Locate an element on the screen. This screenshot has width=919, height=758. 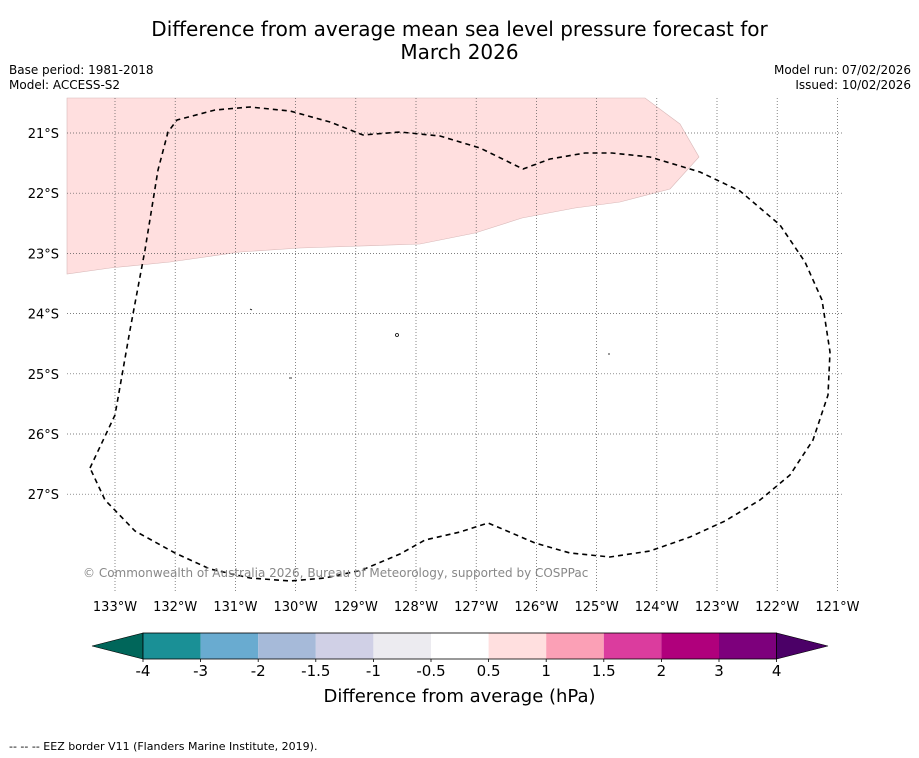
latitude-labels: 21°S 22°S 23°S 24°S 25°S 26°S 27°S is located at coordinates (43, 315).